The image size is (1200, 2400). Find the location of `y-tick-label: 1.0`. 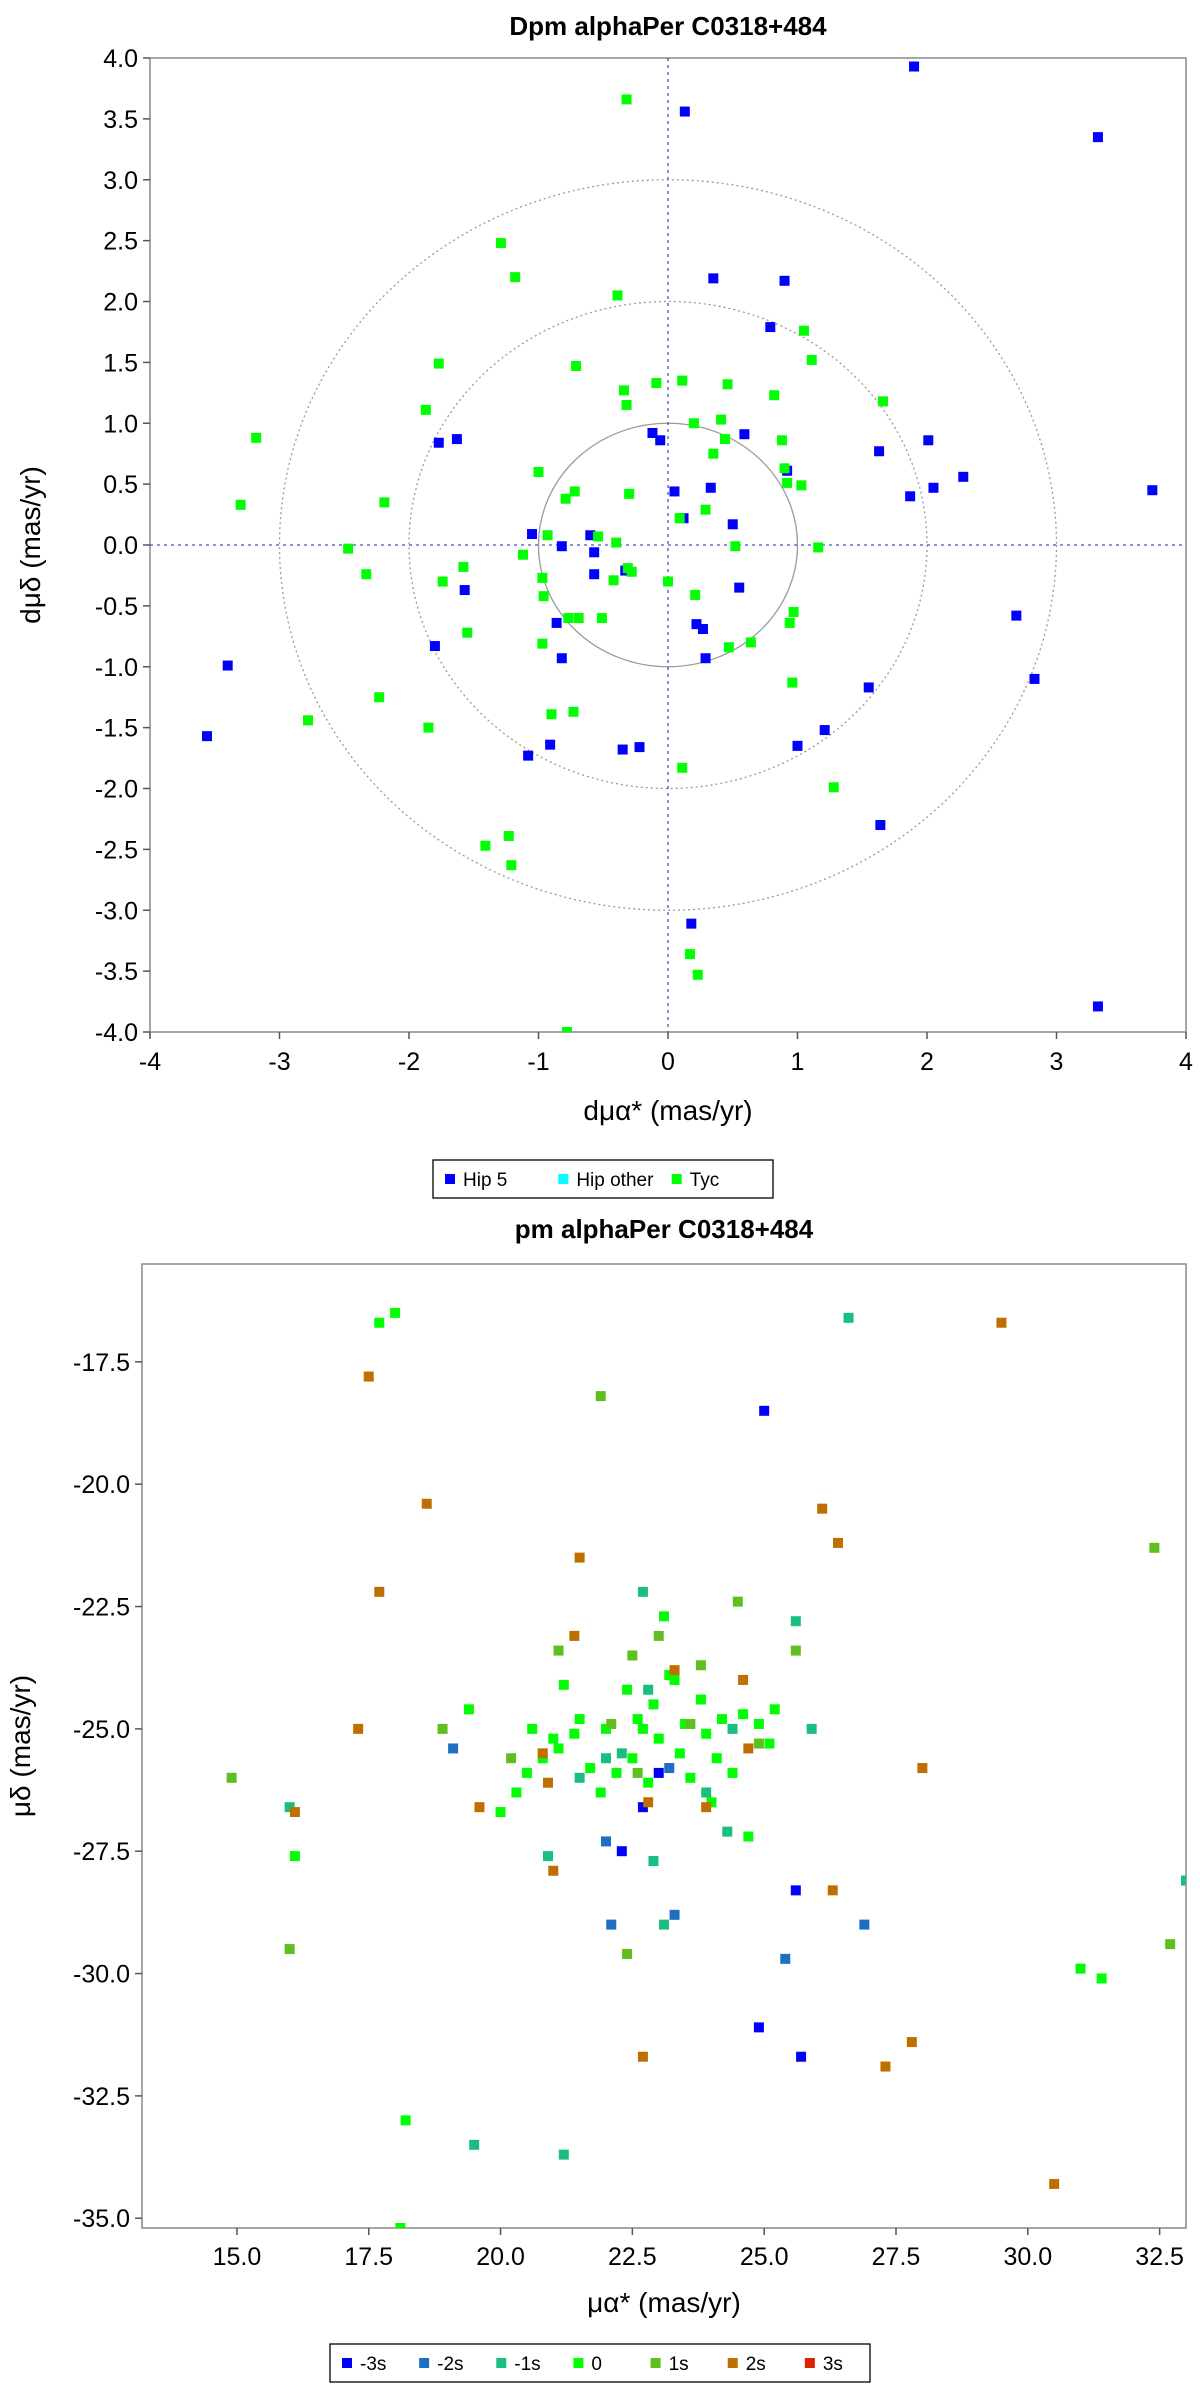

y-tick-label: 1.0 is located at coordinates (120, 424).